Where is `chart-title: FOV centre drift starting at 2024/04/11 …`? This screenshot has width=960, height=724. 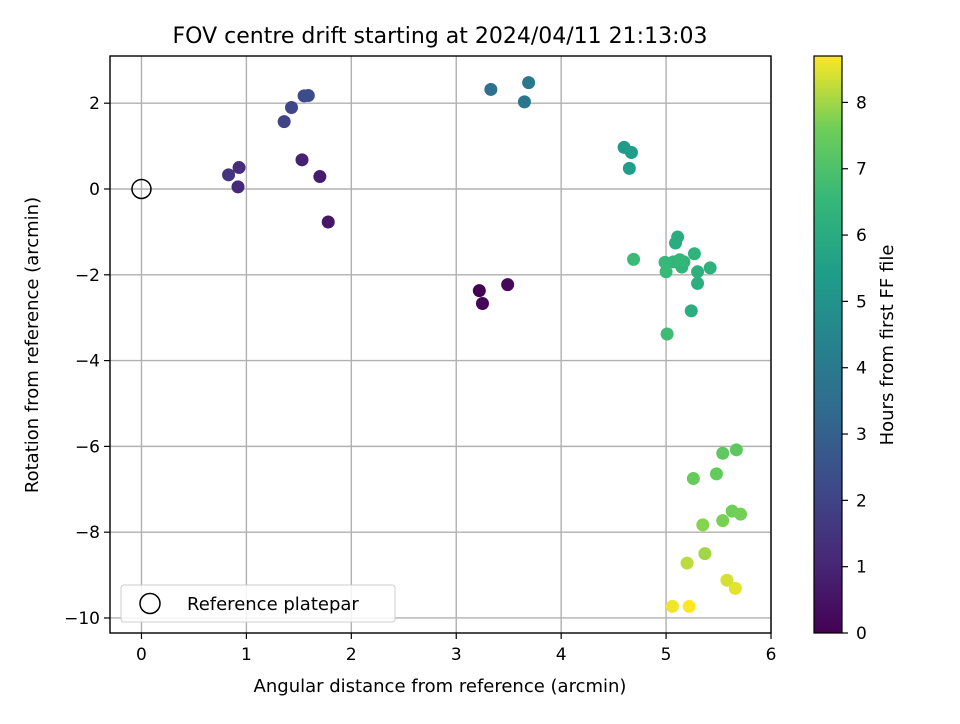
chart-title: FOV centre drift starting at 2024/04/11 … is located at coordinates (440, 36).